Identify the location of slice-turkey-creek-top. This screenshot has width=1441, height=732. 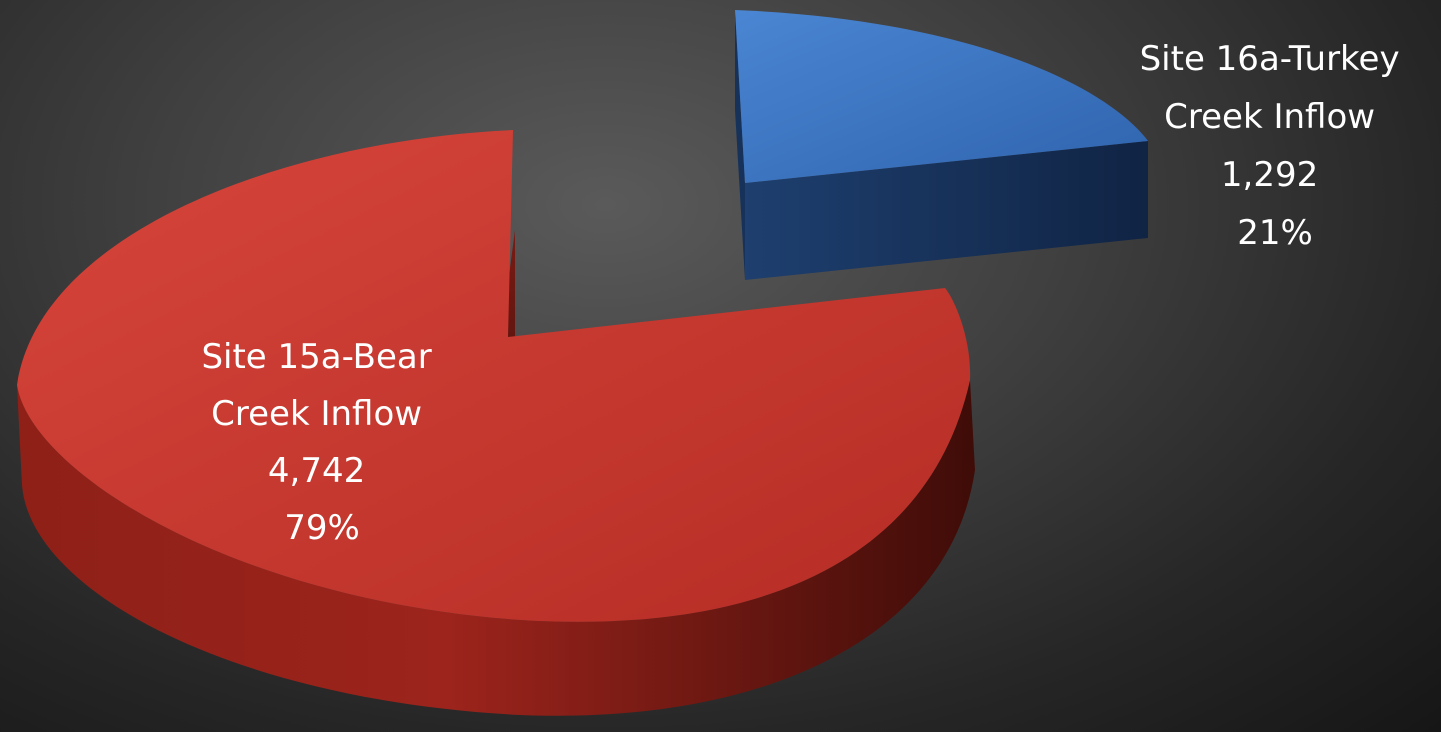
(941, 96).